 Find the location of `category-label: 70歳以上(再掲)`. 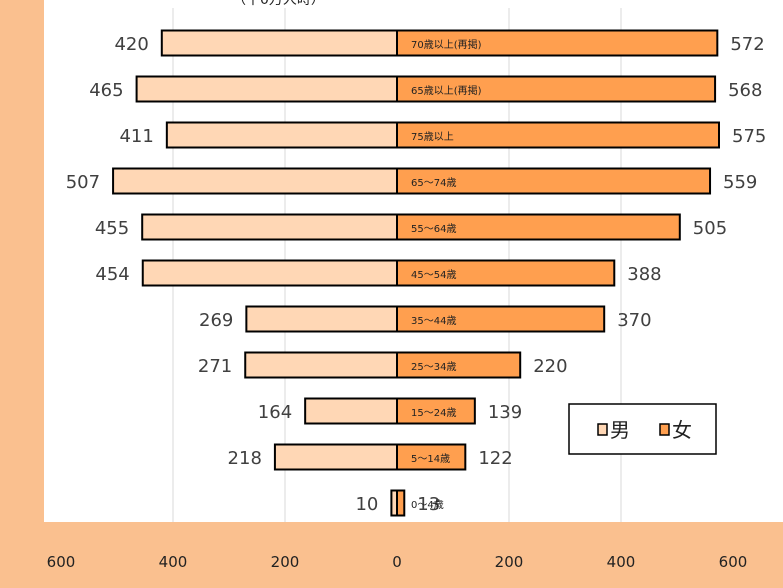

category-label: 70歳以上(再掲) is located at coordinates (446, 45).